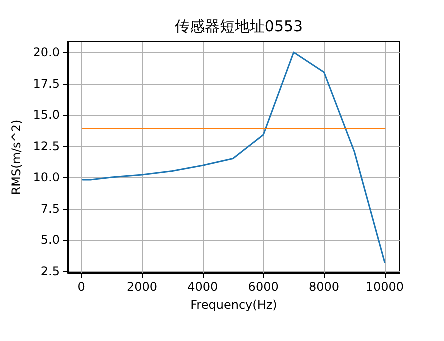 The height and width of the screenshot is (341, 444). Describe the element at coordinates (50, 271) in the screenshot. I see `y-tick-label: 2.5` at that location.